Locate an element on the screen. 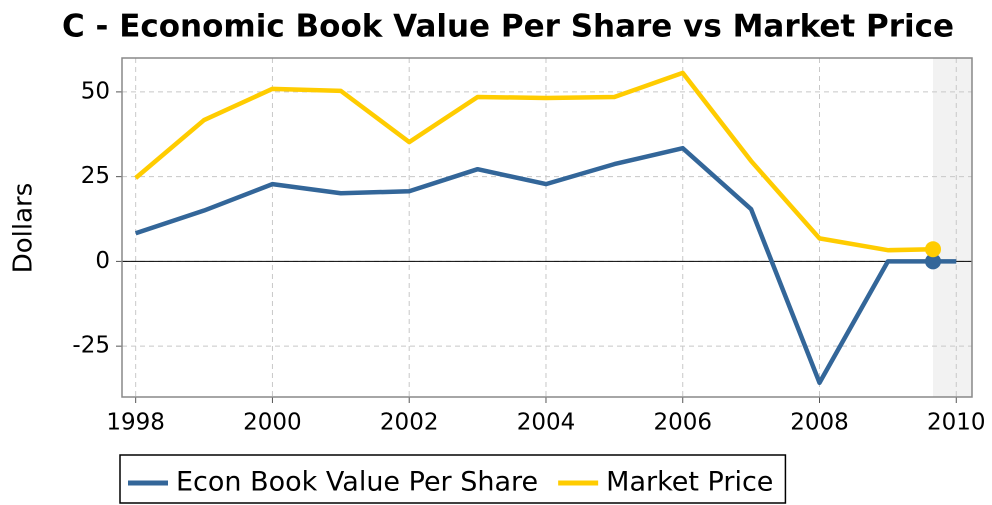 This screenshot has width=992, height=505. x-tick-label: 2002 is located at coordinates (409, 423).